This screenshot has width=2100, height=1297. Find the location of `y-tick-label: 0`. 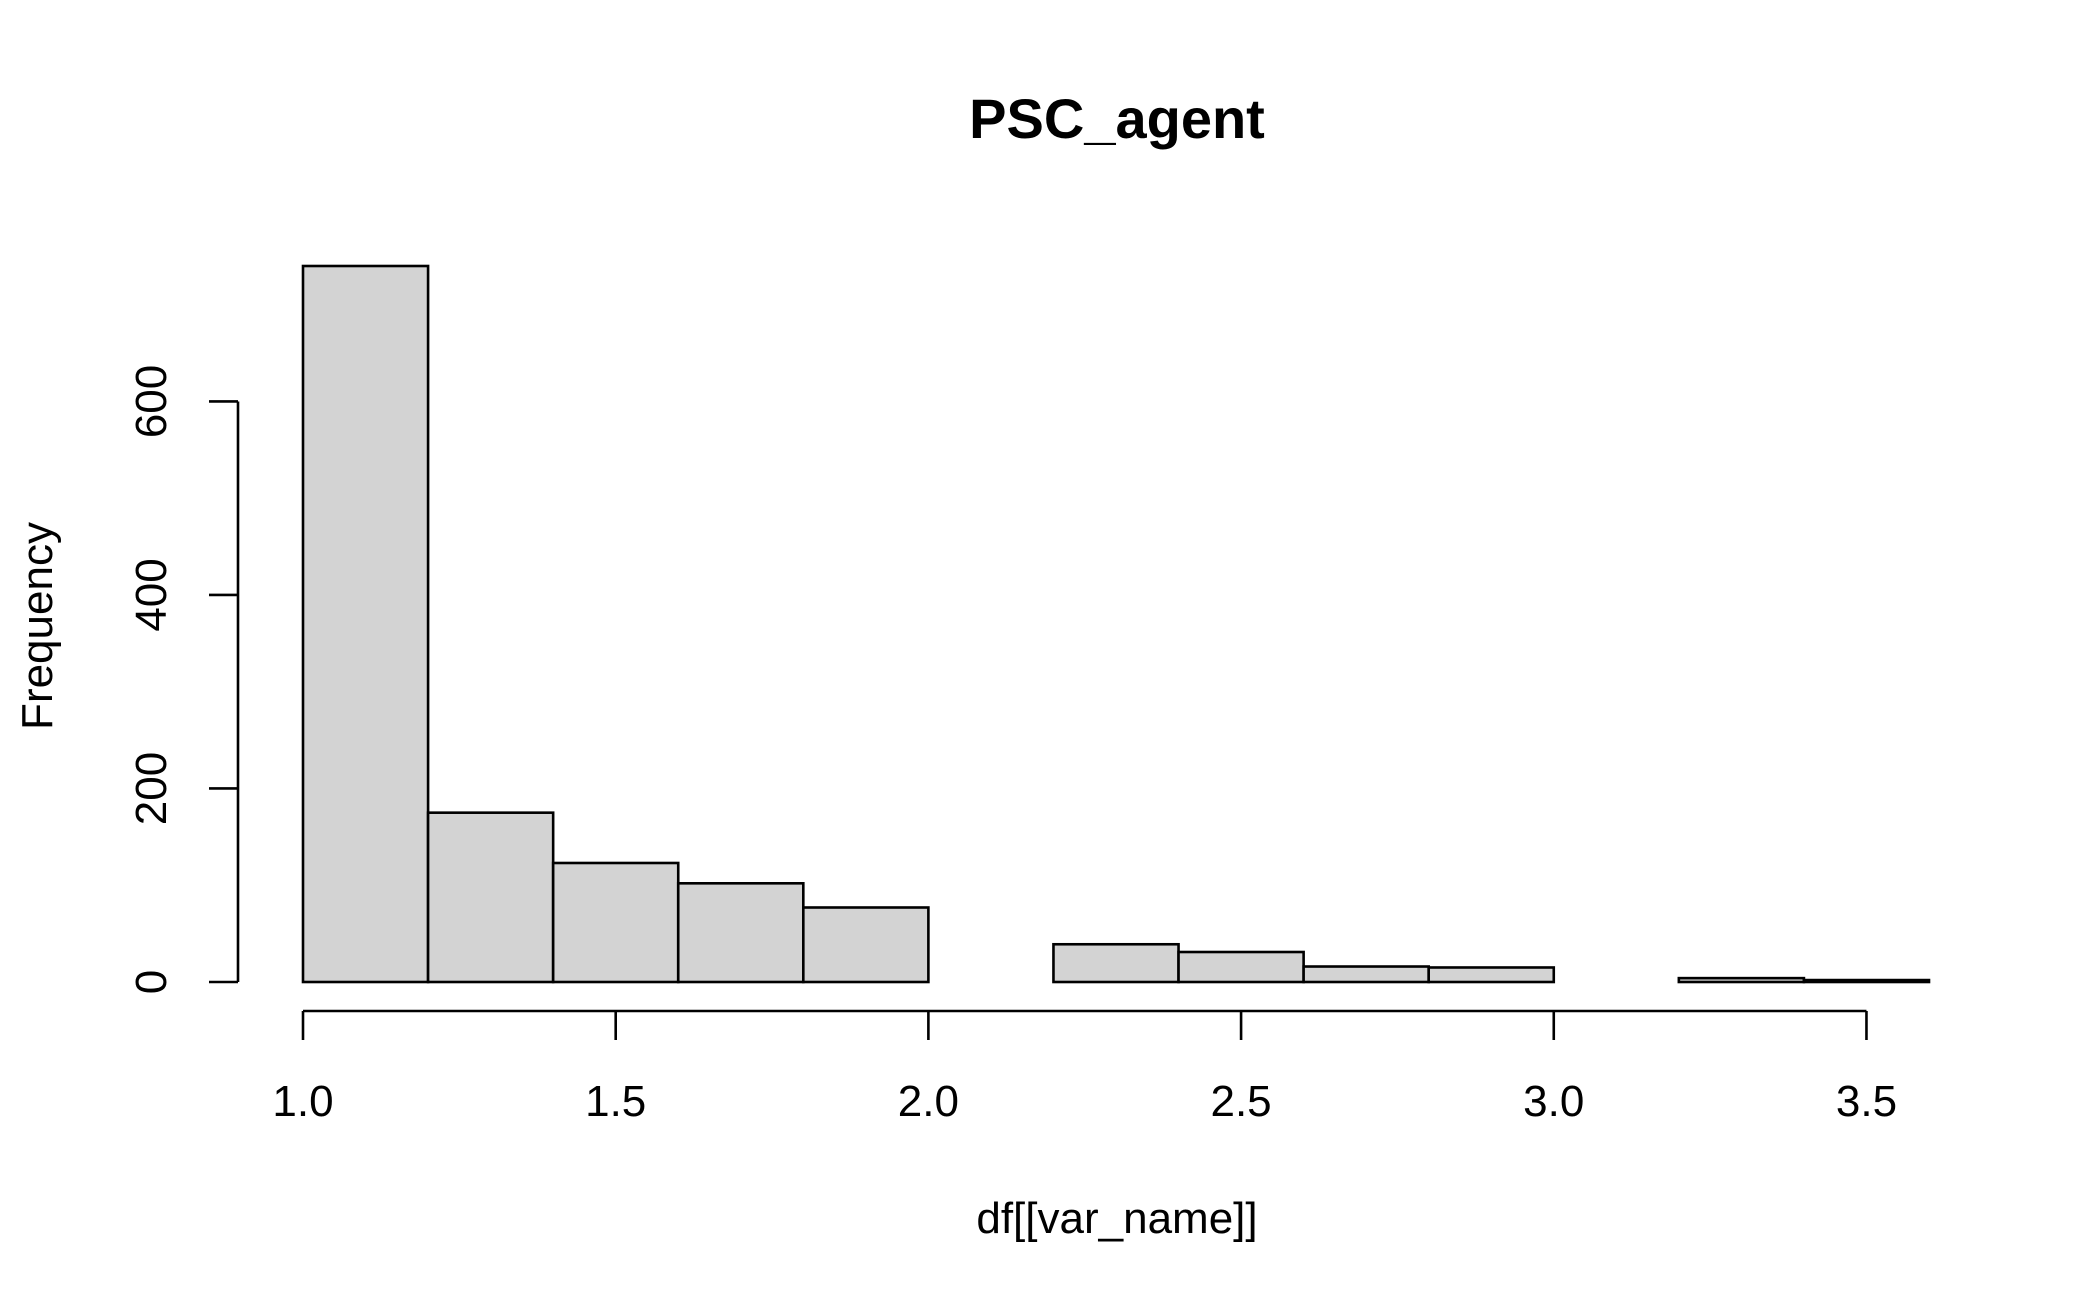

y-tick-label: 0 is located at coordinates (151, 982).